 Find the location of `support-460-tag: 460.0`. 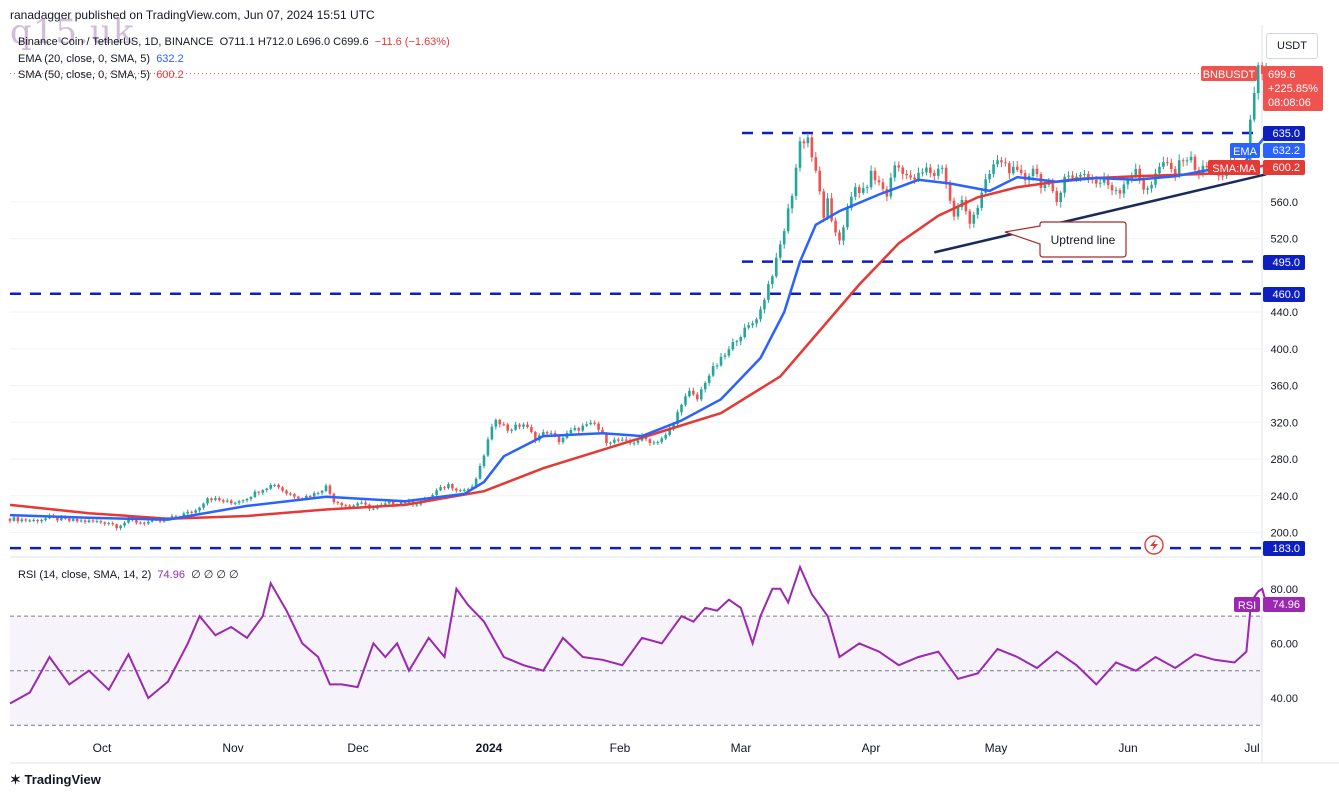

support-460-tag: 460.0 is located at coordinates (1286, 295).